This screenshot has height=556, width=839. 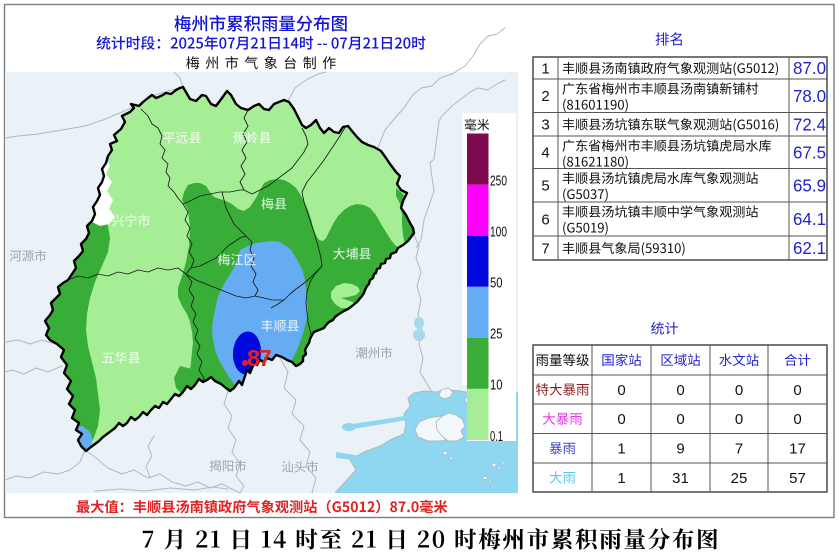 What do you see at coordinates (498, 233) in the screenshot?
I see `svg-text: 100` at bounding box center [498, 233].